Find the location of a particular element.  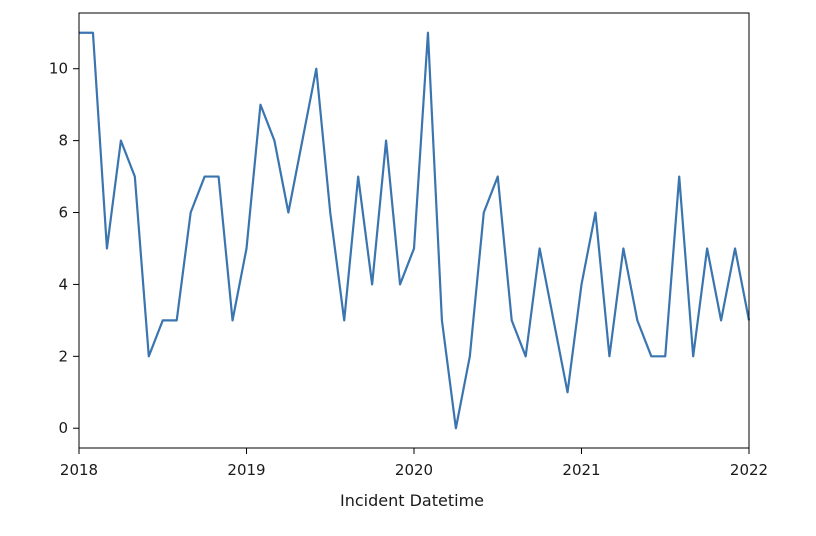

x-tick-label-2021: 2021 is located at coordinates (581, 470).